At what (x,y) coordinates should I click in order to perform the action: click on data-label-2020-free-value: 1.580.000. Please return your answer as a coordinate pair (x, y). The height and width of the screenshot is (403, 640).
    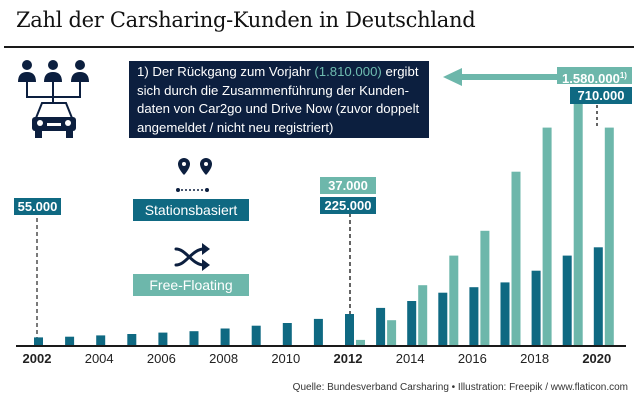
    Looking at the image, I should click on (591, 78).